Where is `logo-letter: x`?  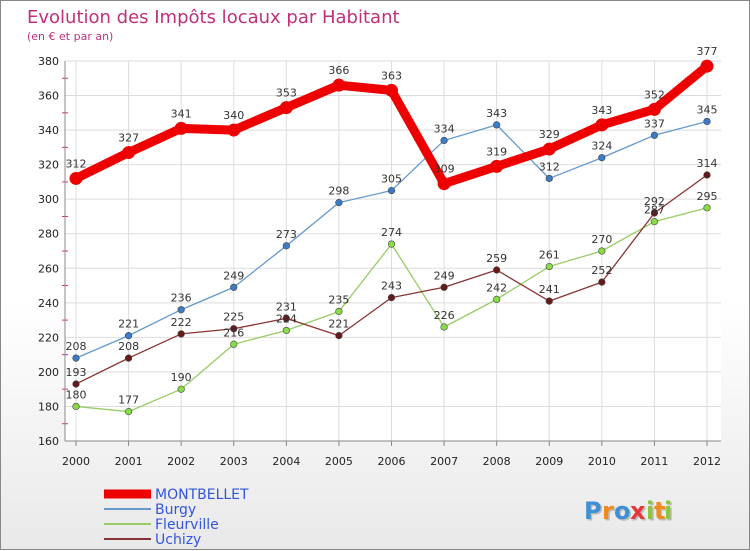
logo-letter: x is located at coordinates (638, 511).